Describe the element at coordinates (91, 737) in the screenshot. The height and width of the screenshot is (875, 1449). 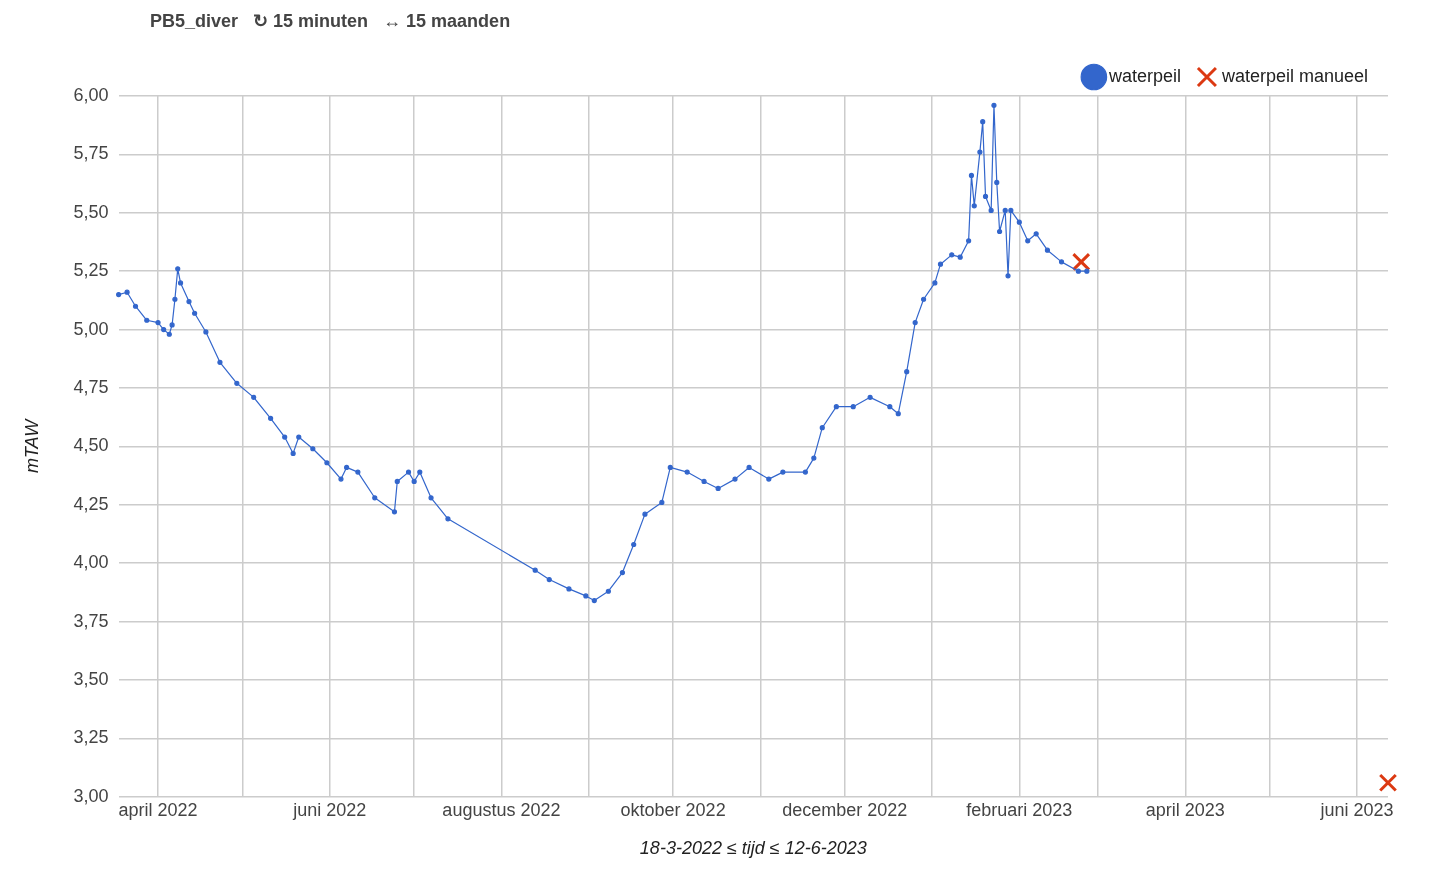
I see `y-tick-label: 3,25` at that location.